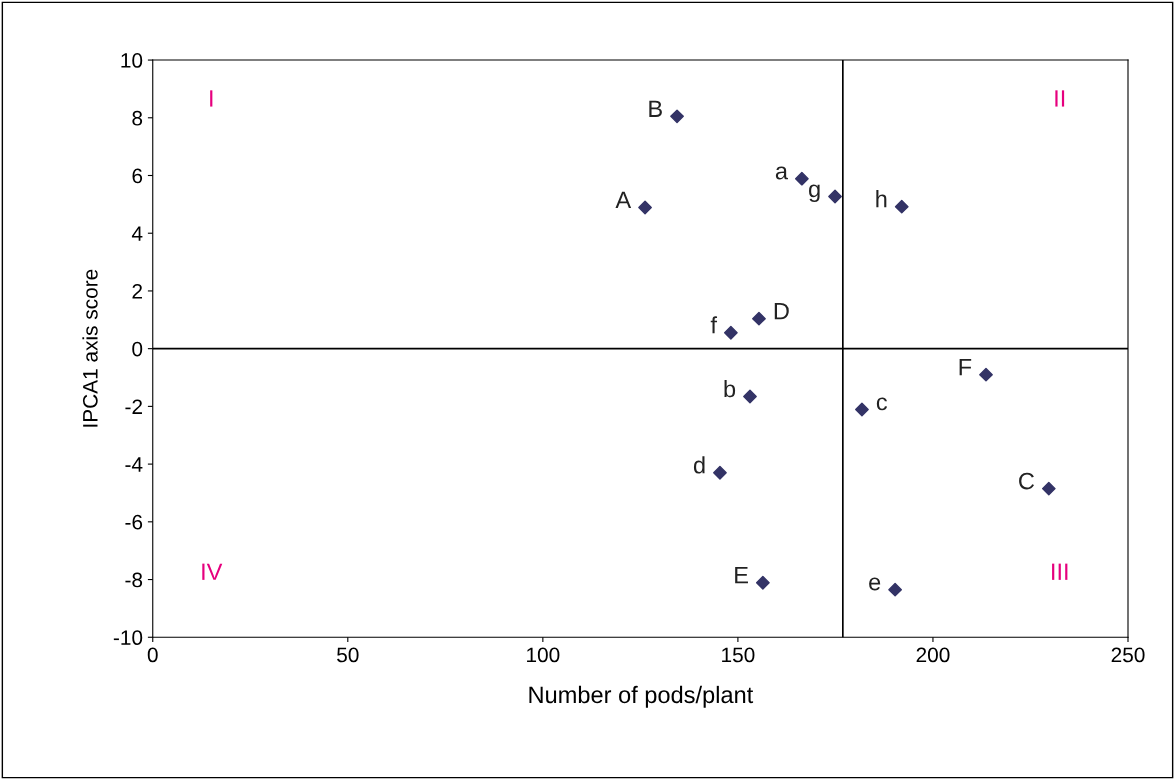  I want to click on annotation: b, so click(730, 389).